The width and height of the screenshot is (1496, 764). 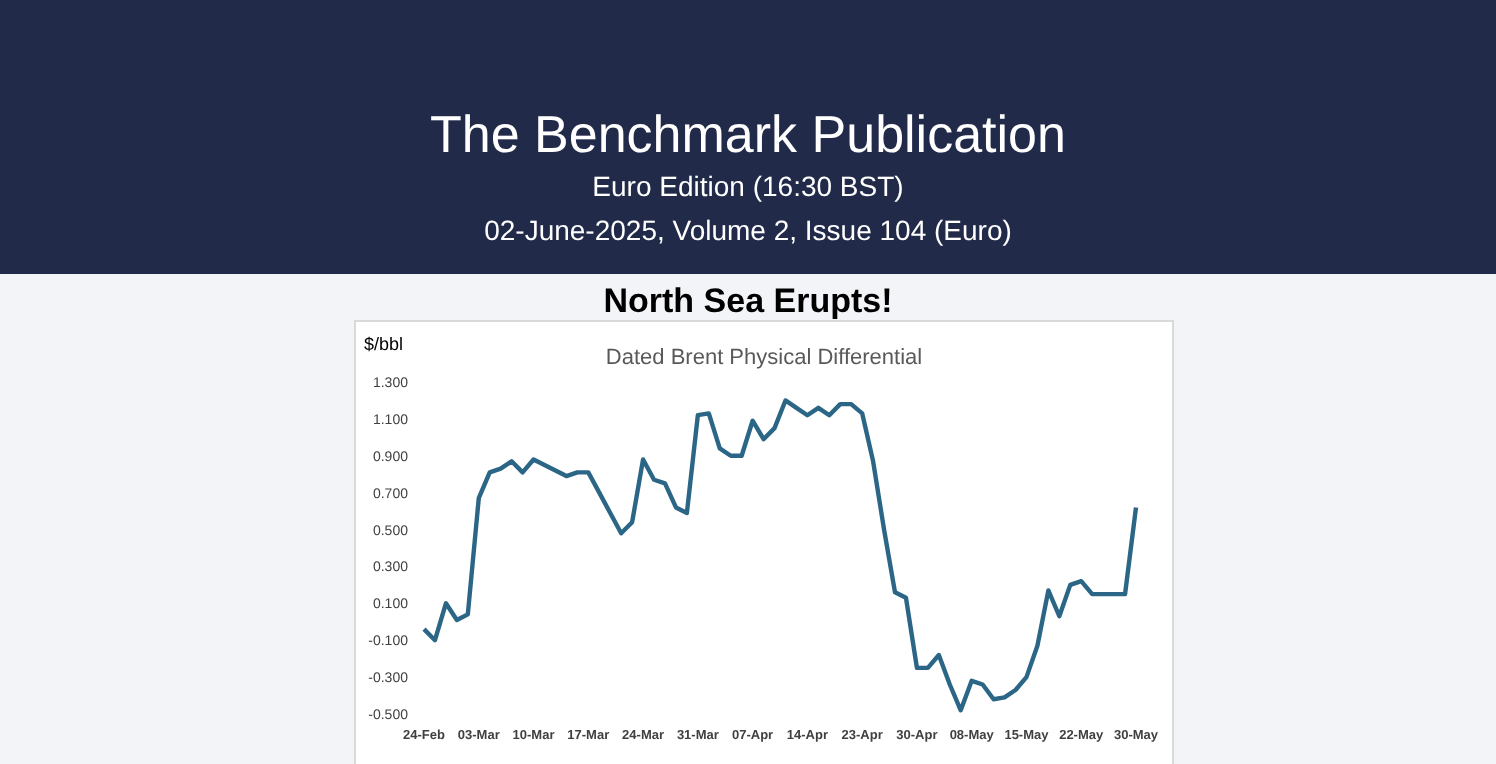 I want to click on y-axis-title: $/bbl, so click(x=384, y=344).